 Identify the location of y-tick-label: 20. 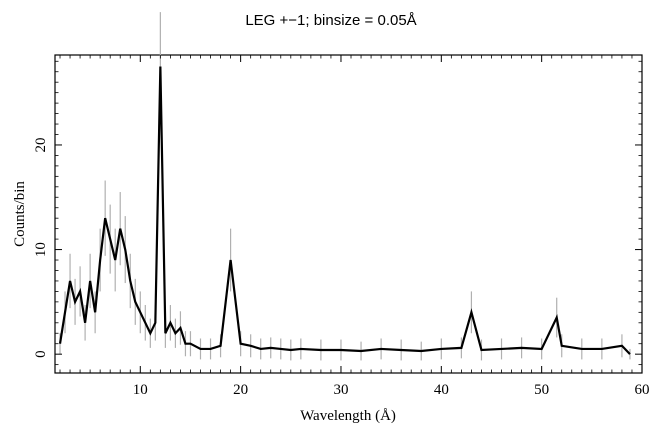
(41, 144).